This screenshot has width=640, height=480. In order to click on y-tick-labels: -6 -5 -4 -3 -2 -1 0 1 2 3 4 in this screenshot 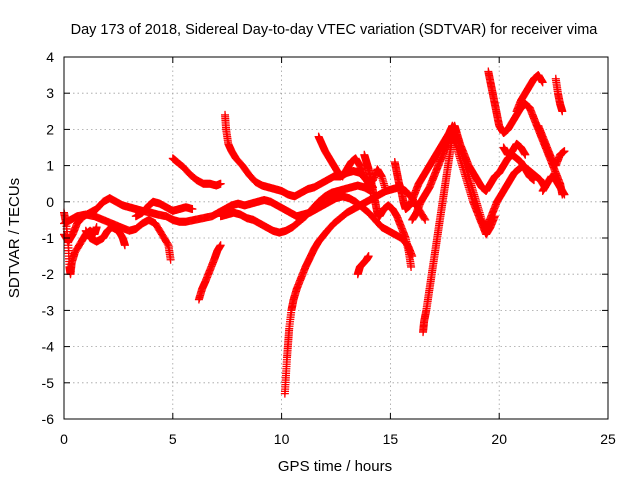, I will do `click(48, 238)`.